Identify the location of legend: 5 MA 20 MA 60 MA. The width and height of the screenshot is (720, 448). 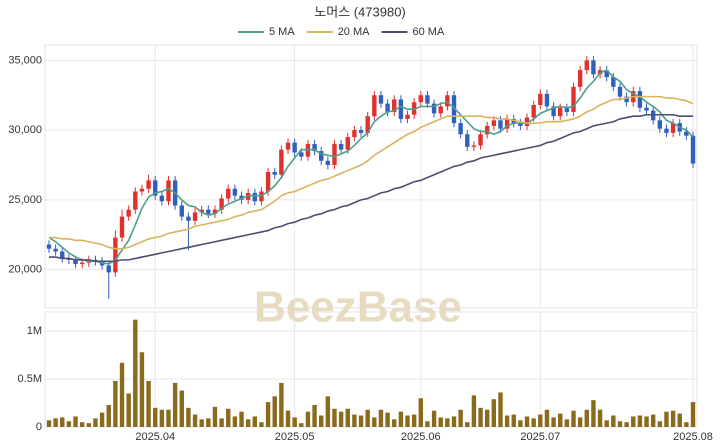
(341, 32).